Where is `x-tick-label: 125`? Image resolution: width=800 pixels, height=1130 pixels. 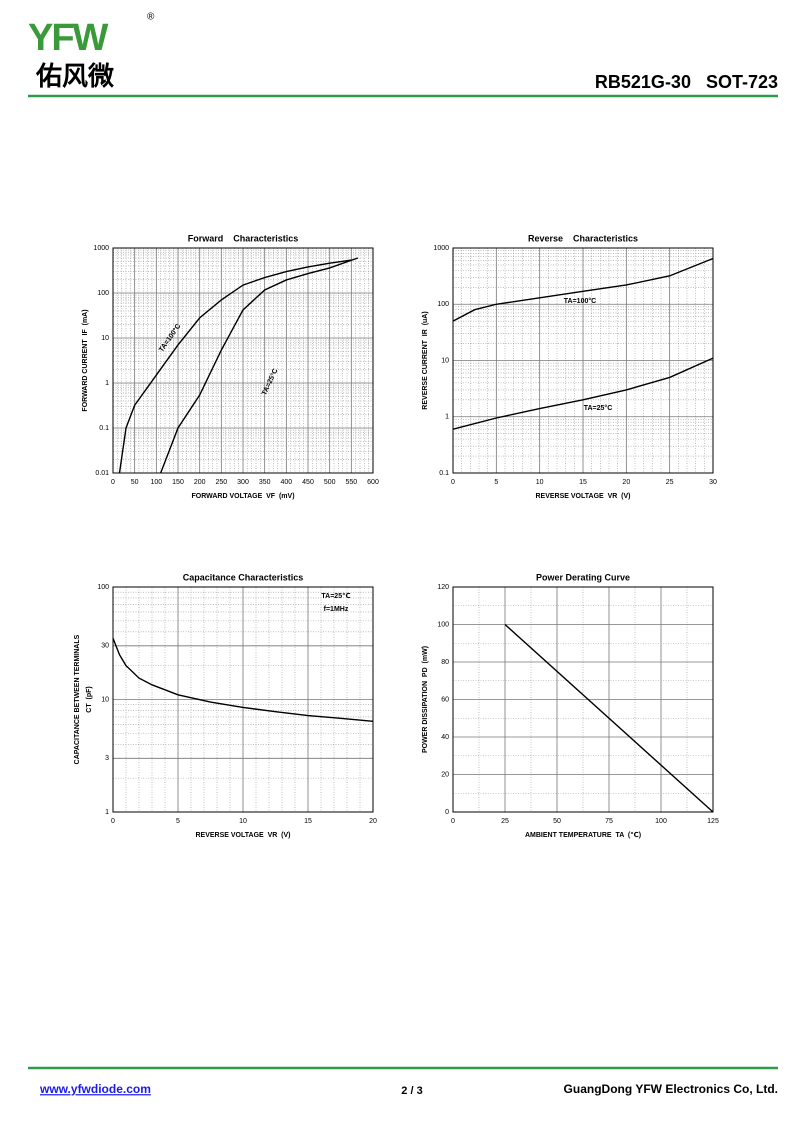 x-tick-label: 125 is located at coordinates (713, 821).